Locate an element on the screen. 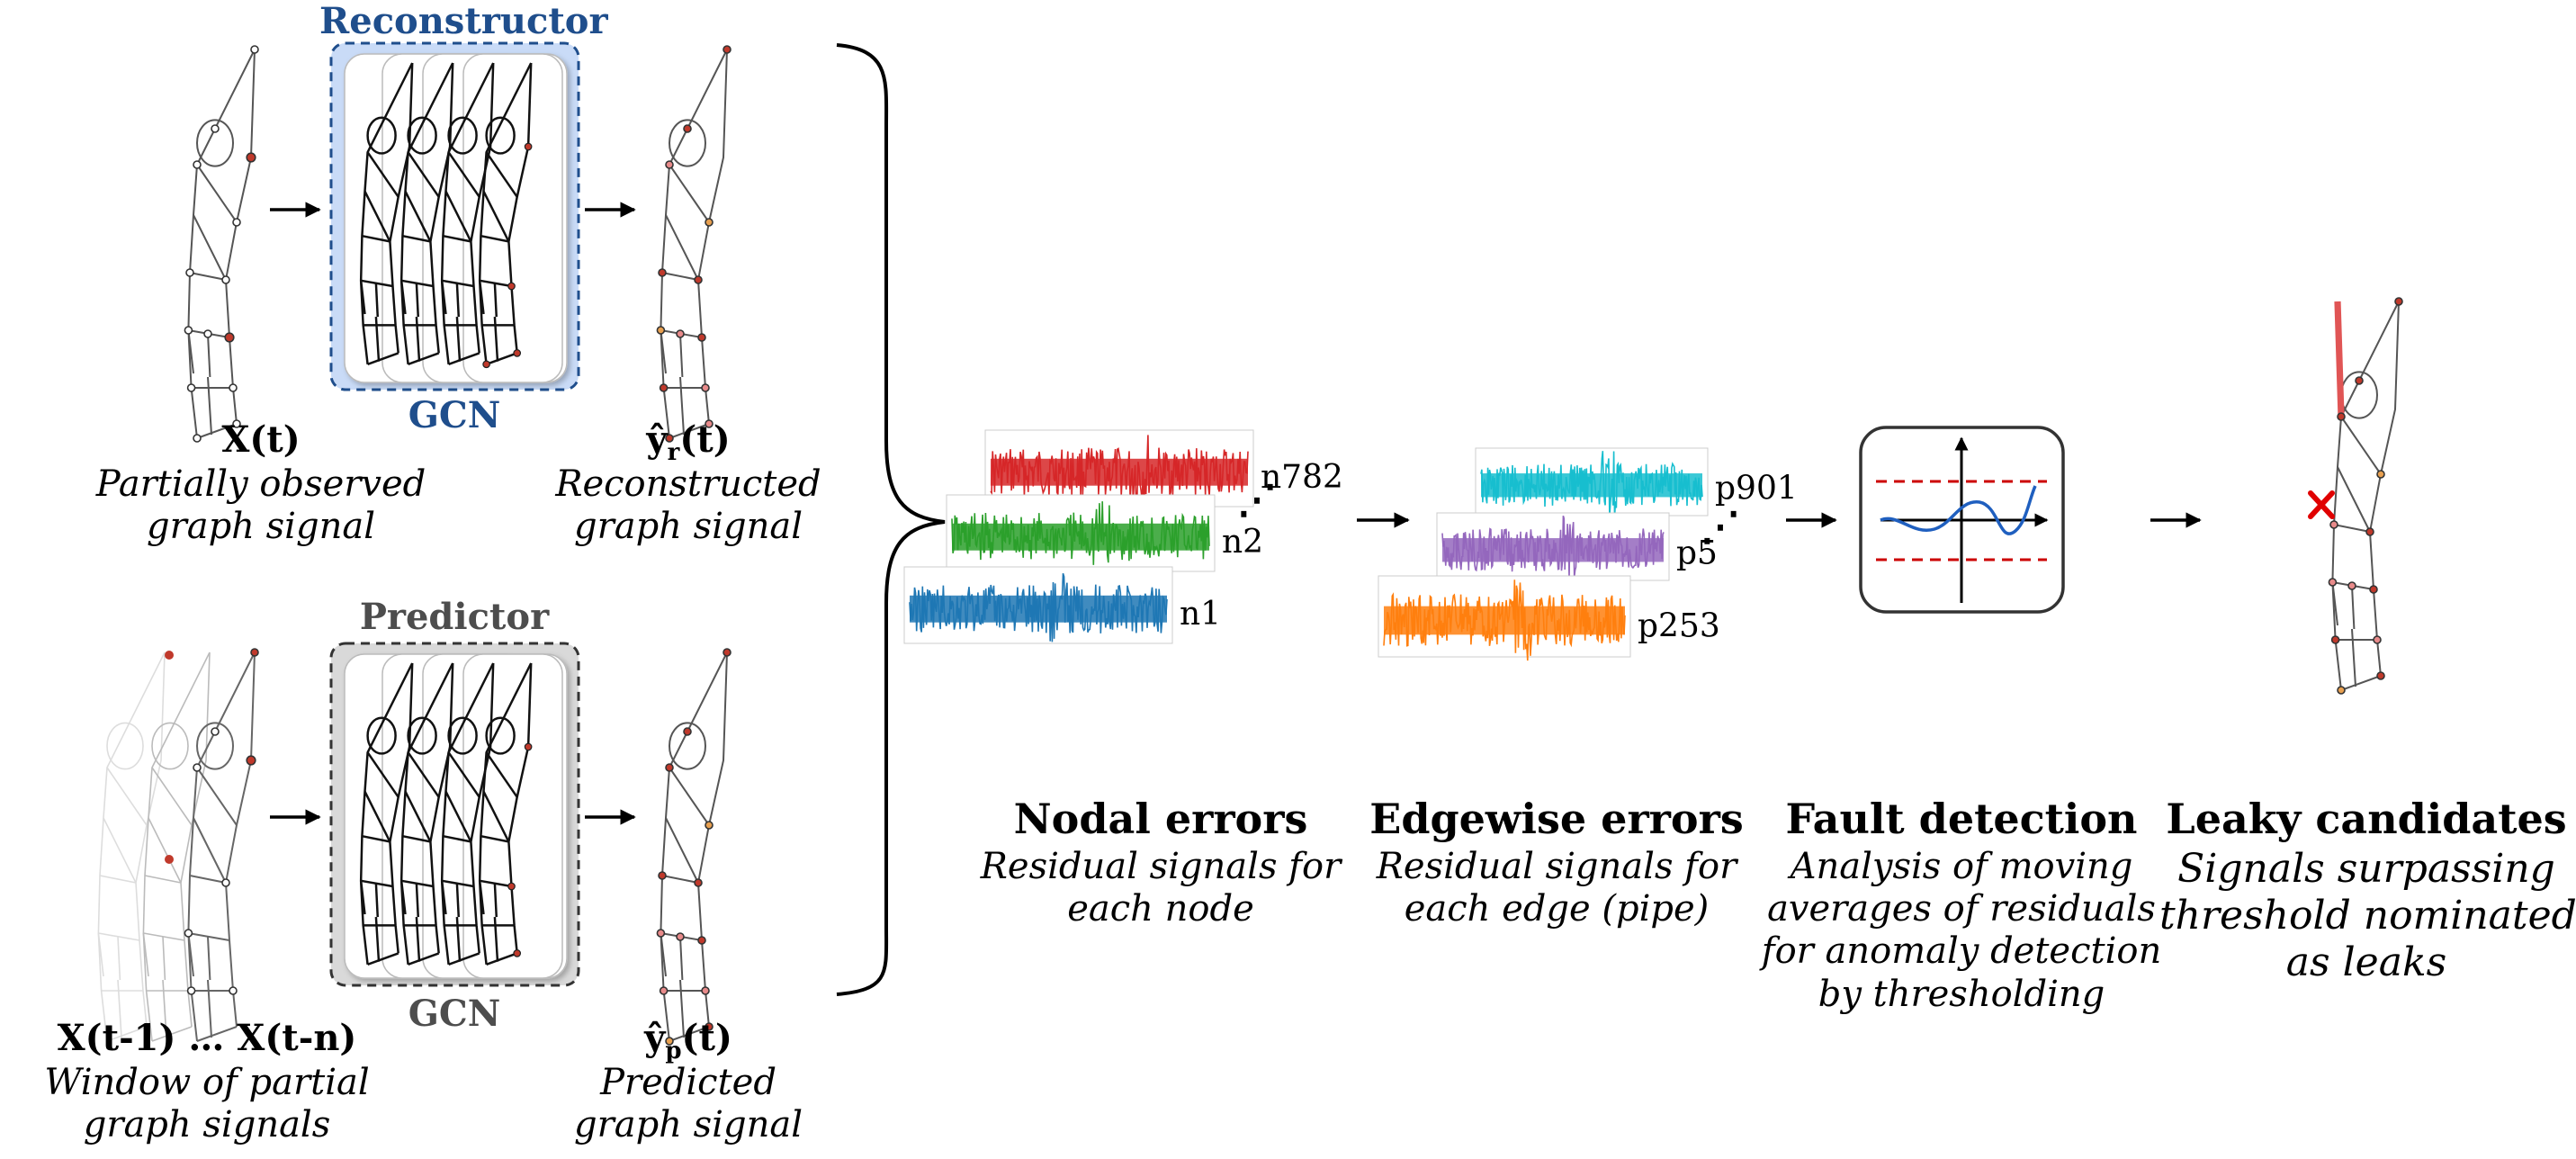 The image size is (2576, 1159). reconstructor-output-desc: Reconstructed graph signal is located at coordinates (688, 506).